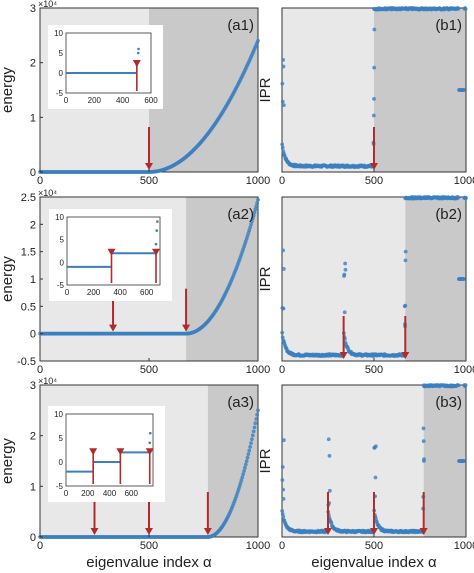  I want to click on panel-label: (a2), so click(240, 214).